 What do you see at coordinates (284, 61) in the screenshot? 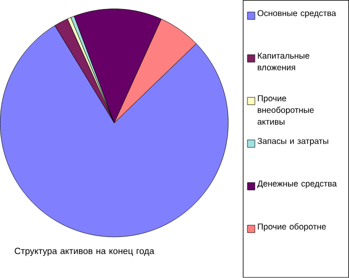
I see `legend-label: Капитальные вложения` at bounding box center [284, 61].